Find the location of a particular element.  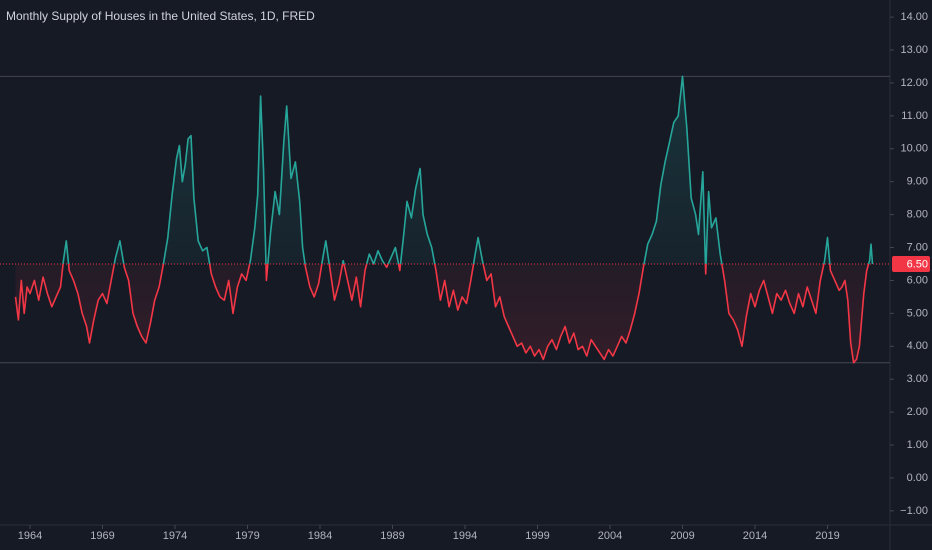

y-tick-label: 5.00 is located at coordinates (917, 313).